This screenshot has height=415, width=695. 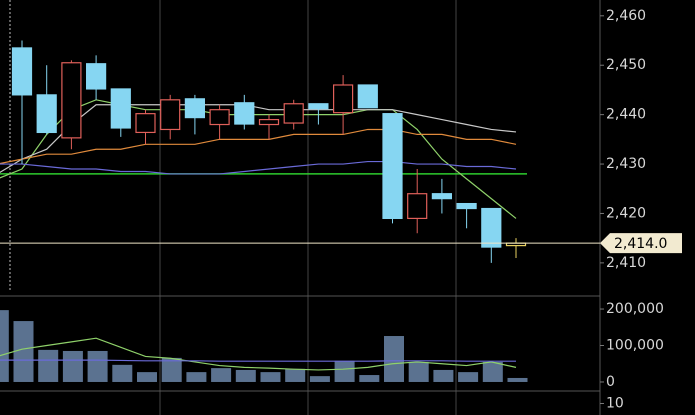 I want to click on y-tick-label: 2,430, so click(x=626, y=164).